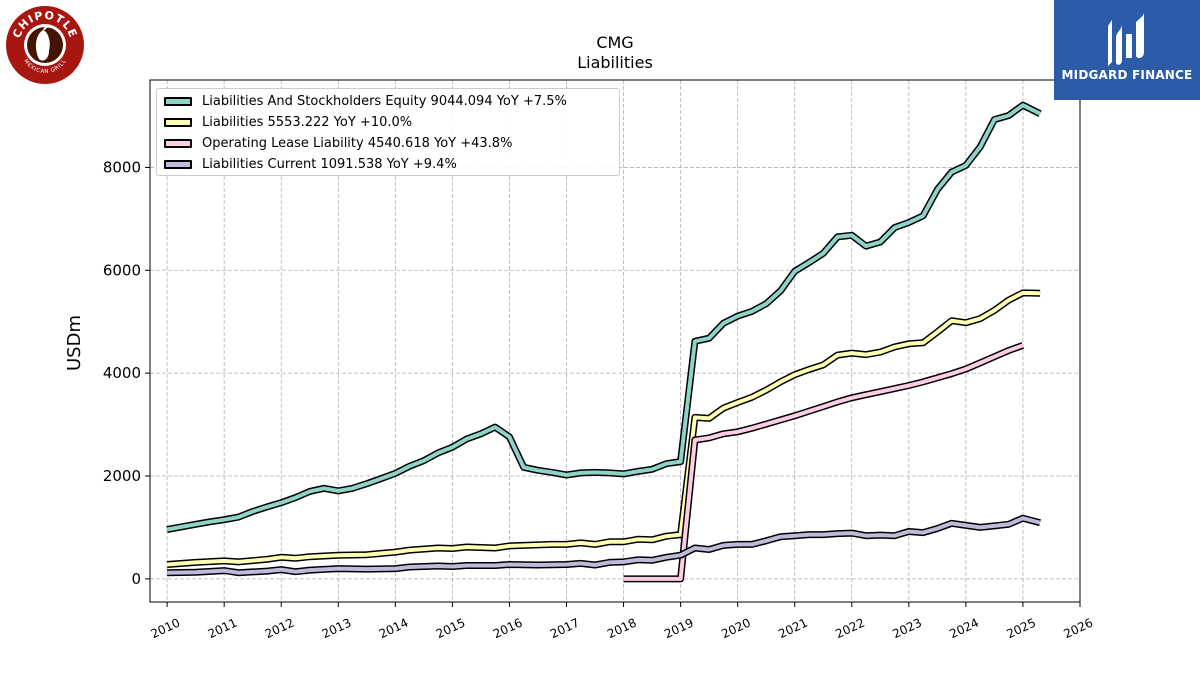 This screenshot has height=675, width=1200. What do you see at coordinates (614, 42) in the screenshot?
I see `chart-title: CMG` at bounding box center [614, 42].